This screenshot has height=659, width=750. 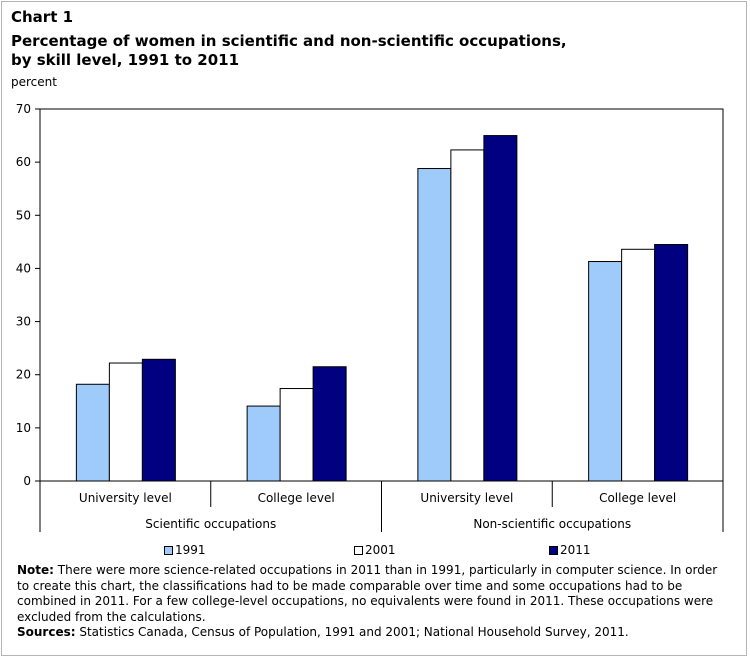 What do you see at coordinates (190, 550) in the screenshot?
I see `legend-label: 1991` at bounding box center [190, 550].